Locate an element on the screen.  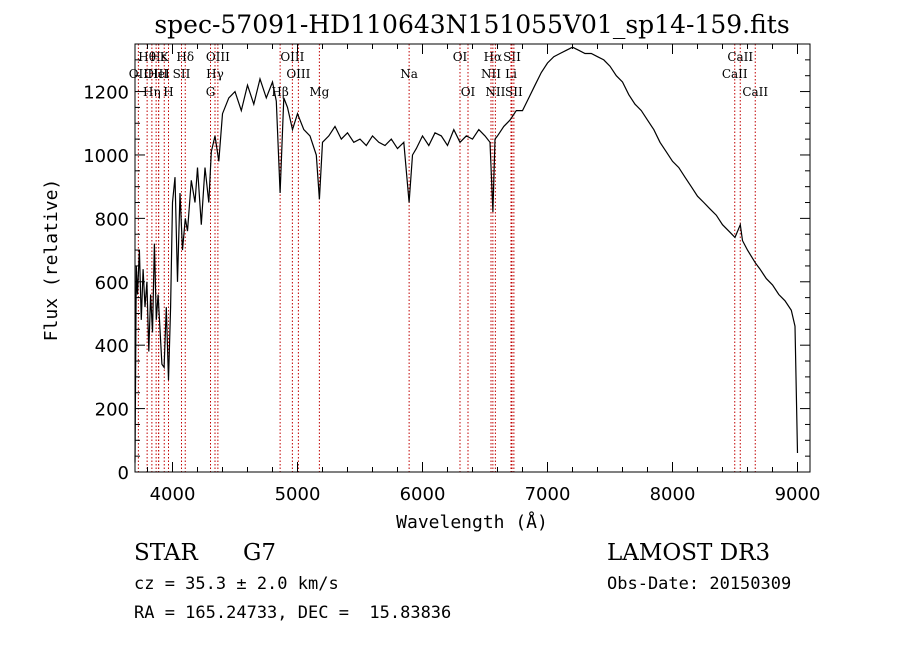
spectral-line-label: Hα is located at coordinates (493, 57).